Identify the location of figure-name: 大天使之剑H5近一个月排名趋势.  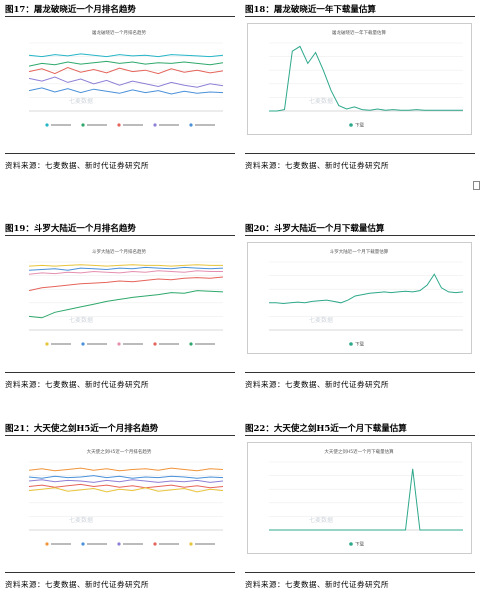
(96, 429).